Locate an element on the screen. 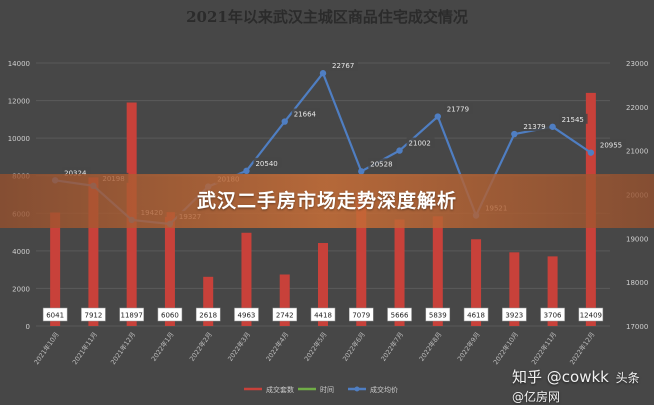 The image size is (654, 405). y-left-tick-label: 14000 is located at coordinates (19, 64).